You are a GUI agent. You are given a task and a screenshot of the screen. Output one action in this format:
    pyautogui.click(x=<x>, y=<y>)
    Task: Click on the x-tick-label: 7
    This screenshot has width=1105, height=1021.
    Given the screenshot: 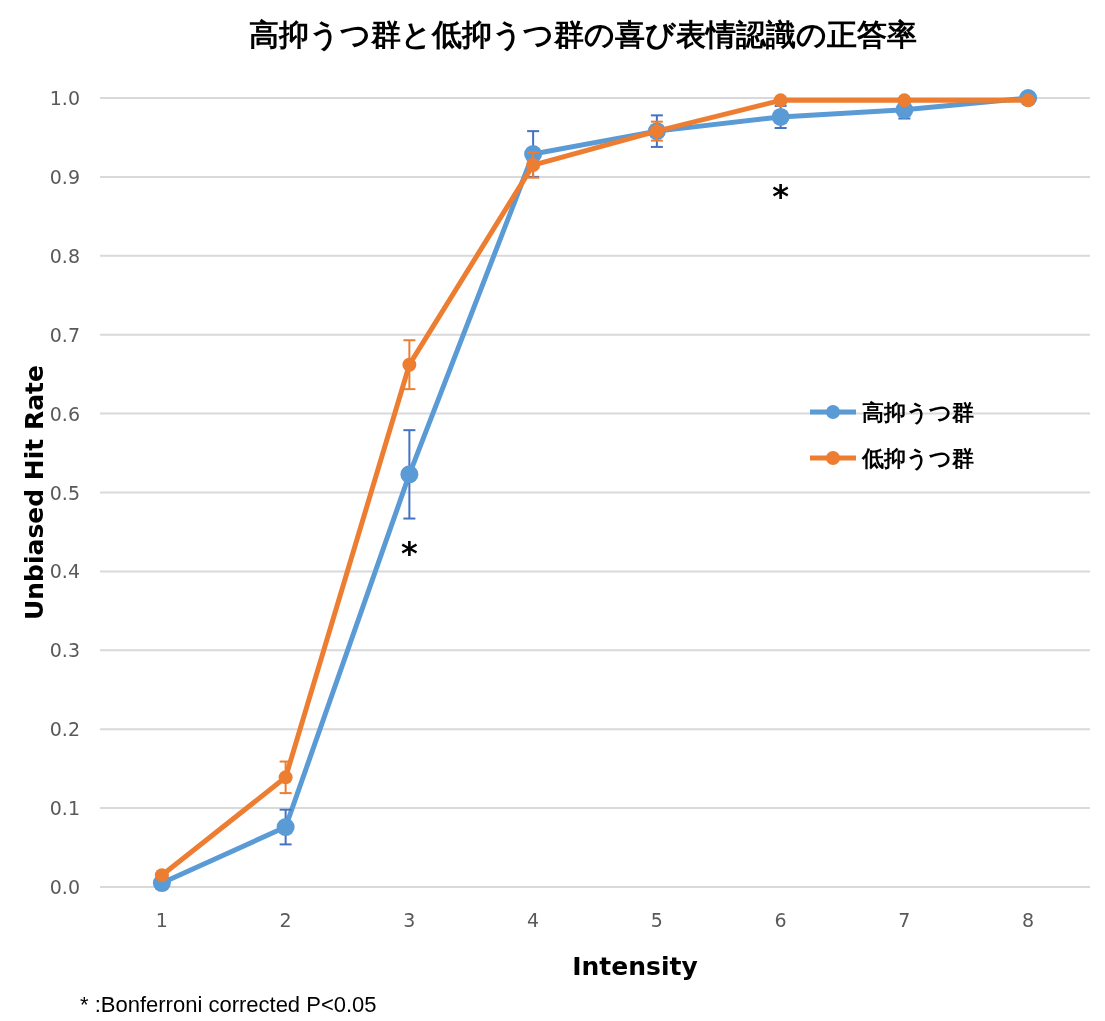 What is the action you would take?
    pyautogui.click(x=904, y=920)
    